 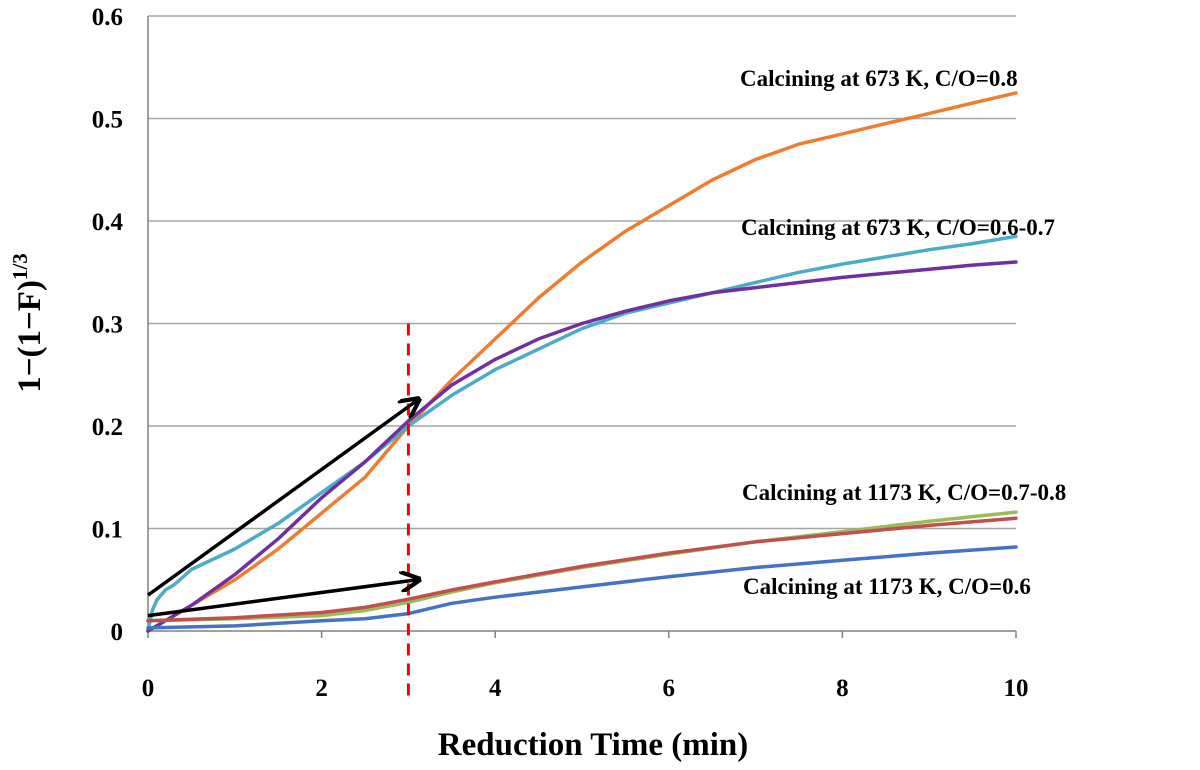 I want to click on annotation-673k-co-0-8: Calcining at 673 K, C/O=0.8, so click(x=879, y=78).